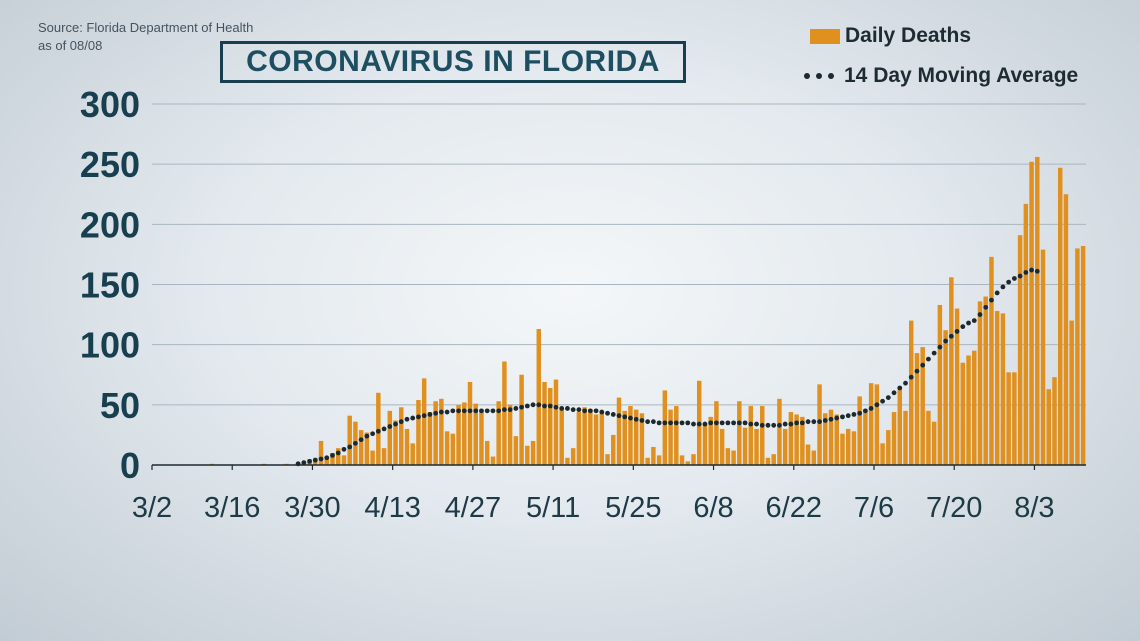 This screenshot has width=1140, height=641. Describe the element at coordinates (908, 35) in the screenshot. I see `legend-daily-deaths-label: Daily Deaths` at that location.